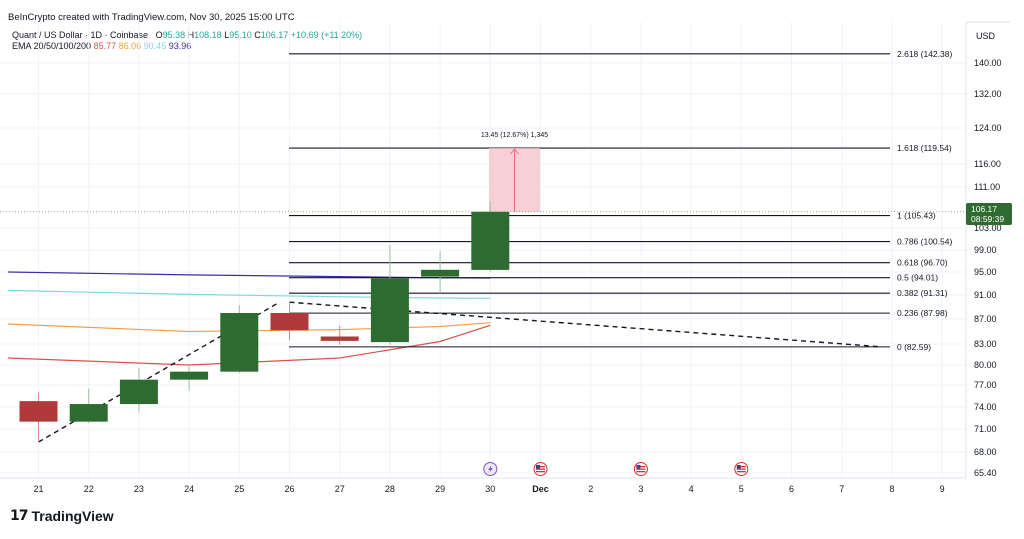 The width and height of the screenshot is (1024, 539). I want to click on fib-label: 0.382 (91.31), so click(922, 293).